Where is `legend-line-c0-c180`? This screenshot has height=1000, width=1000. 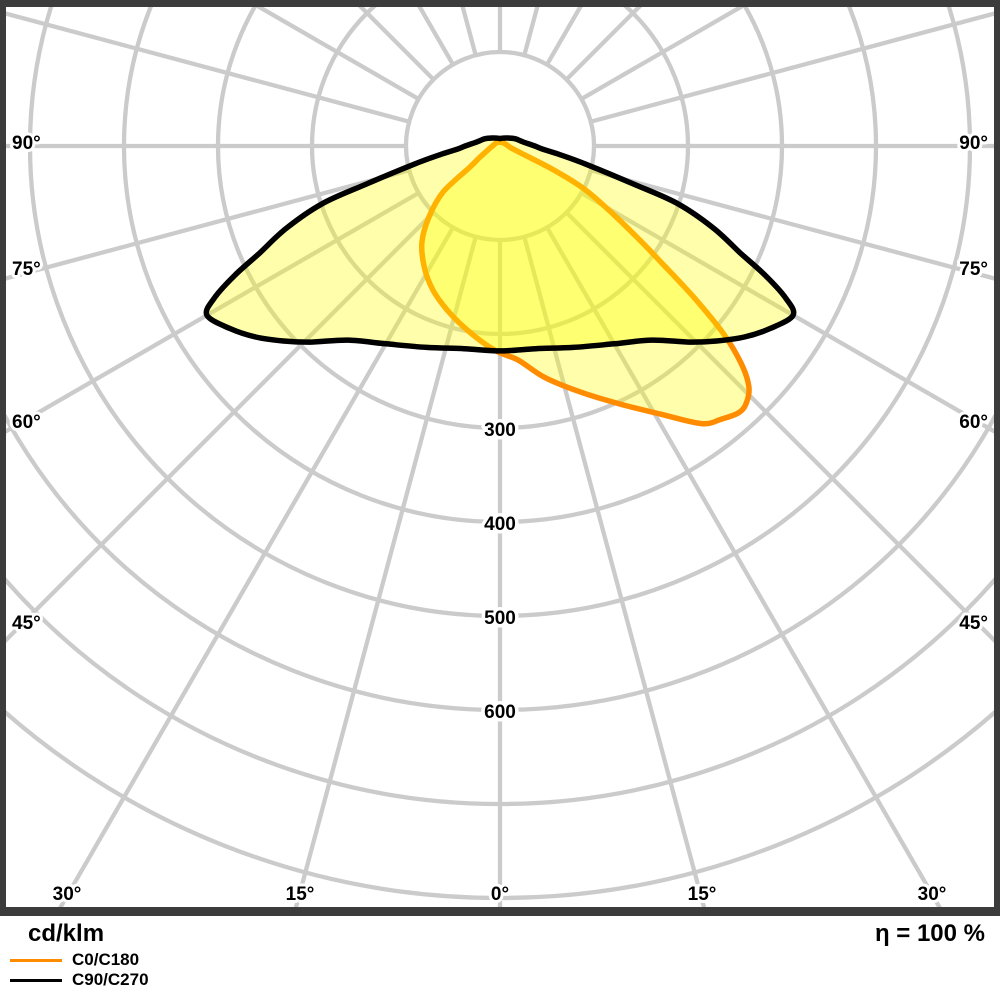
legend-line-c0-c180 is located at coordinates (36, 960).